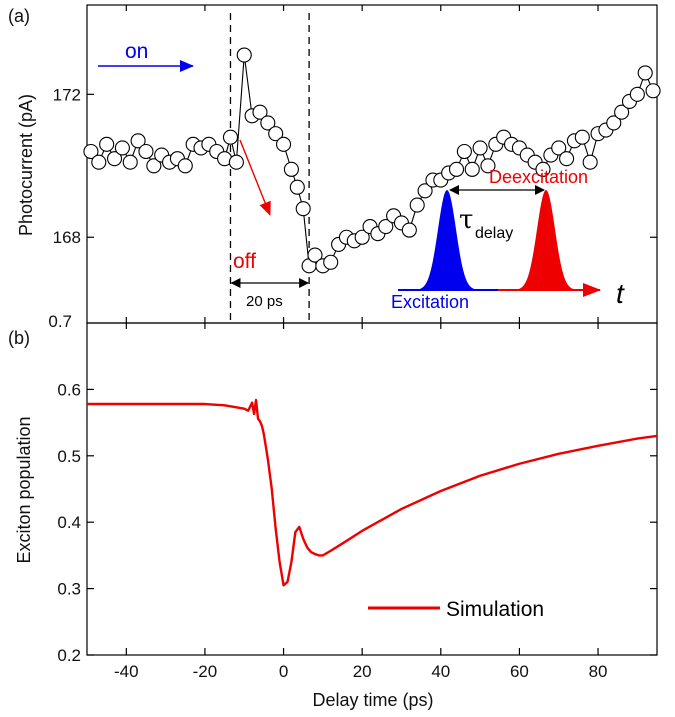 The width and height of the screenshot is (675, 717). What do you see at coordinates (283, 671) in the screenshot?
I see `panel-b-xtick-label: 0` at bounding box center [283, 671].